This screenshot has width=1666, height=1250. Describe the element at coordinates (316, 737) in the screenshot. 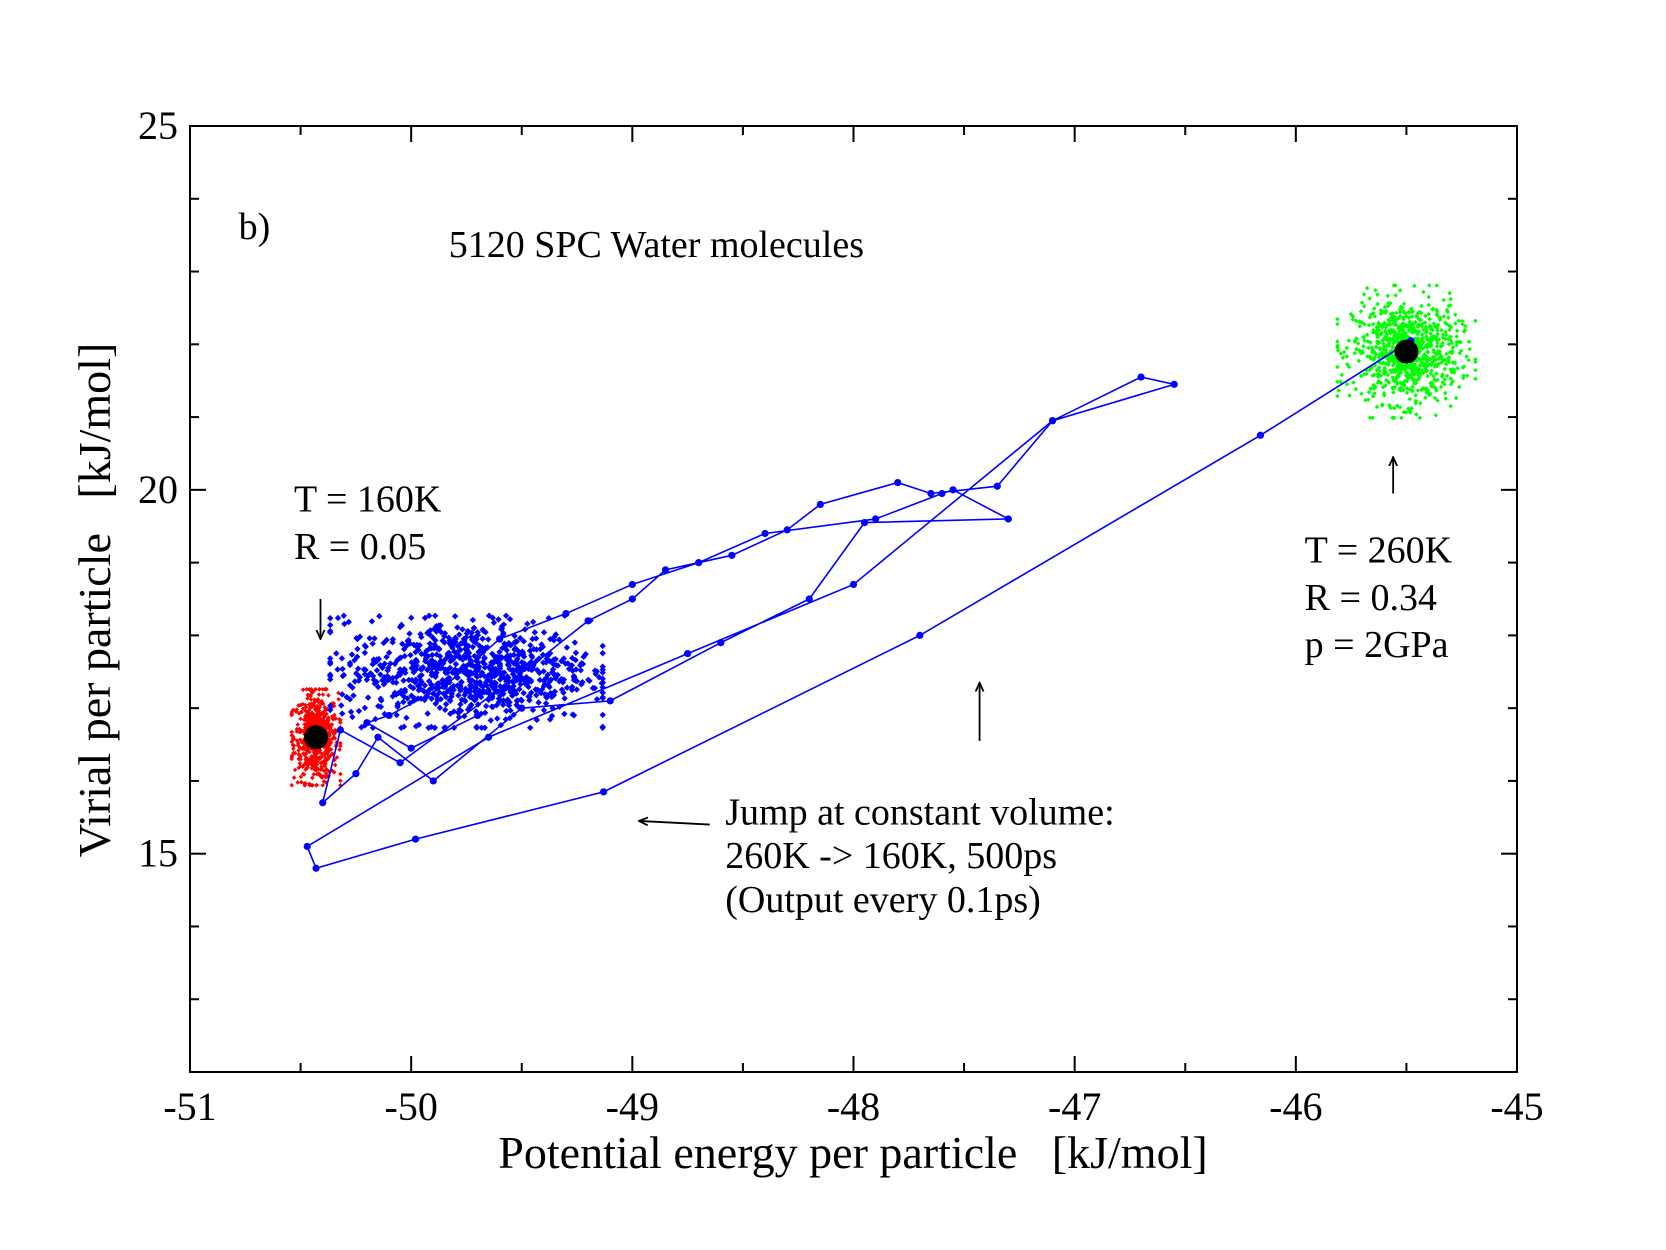

I see `average-point` at that location.